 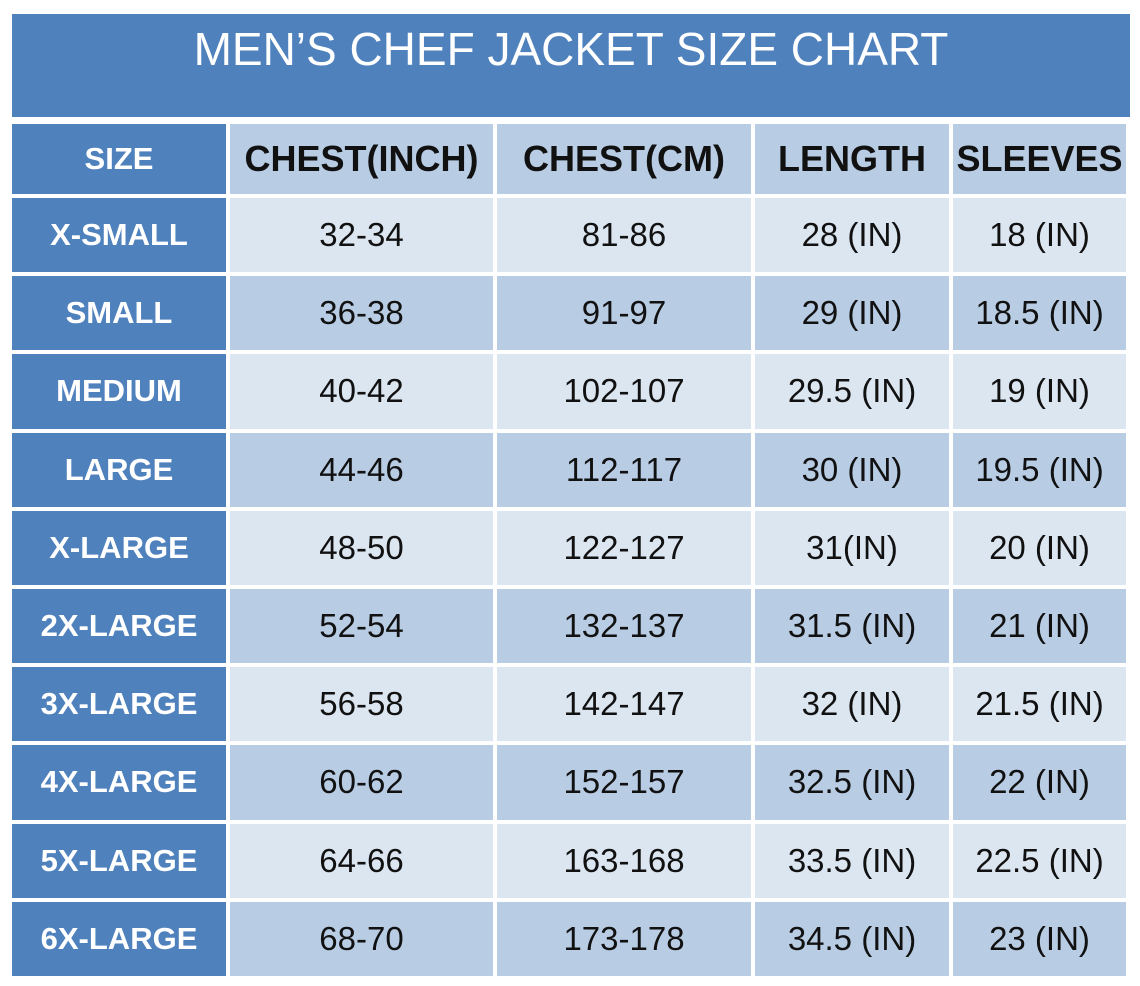 I want to click on header-chest-cm: CHEST(CM), so click(x=626, y=161).